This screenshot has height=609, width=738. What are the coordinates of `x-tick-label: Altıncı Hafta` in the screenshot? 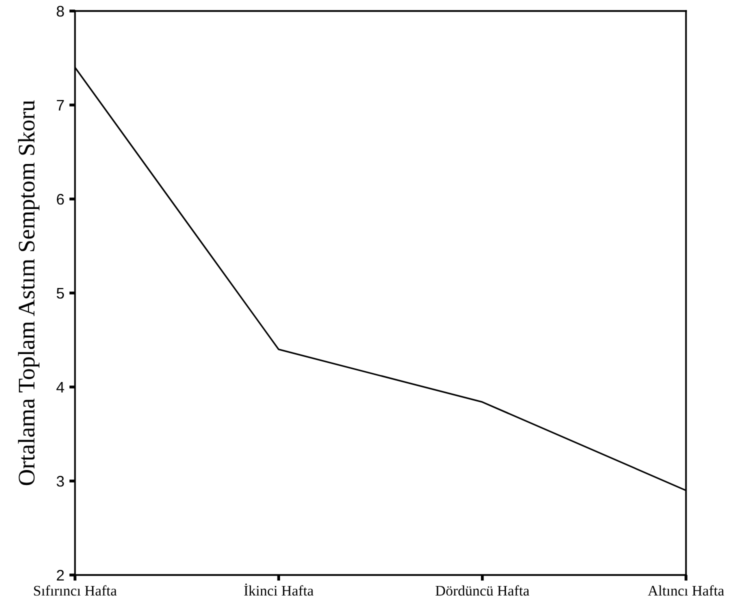 It's located at (686, 590).